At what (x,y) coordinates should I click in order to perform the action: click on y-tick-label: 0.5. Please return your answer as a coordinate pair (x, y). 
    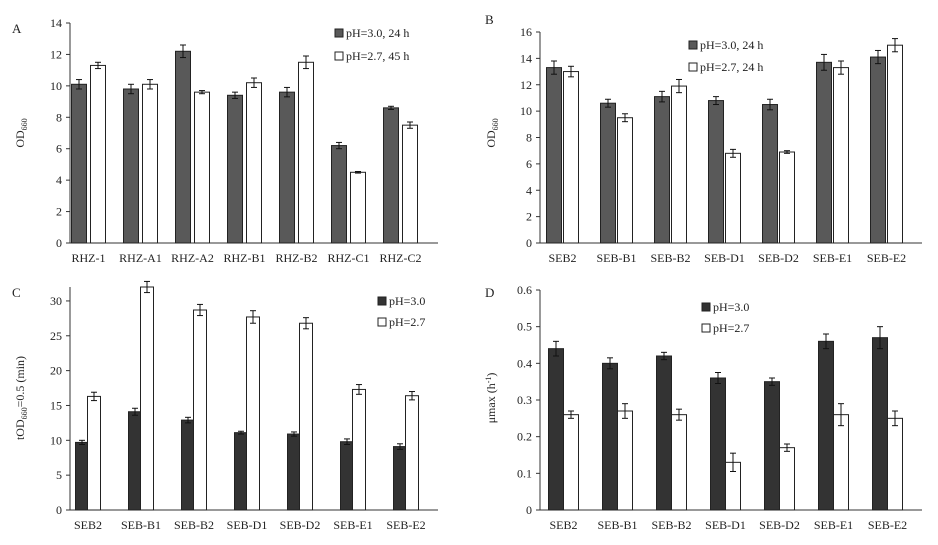
    Looking at the image, I should click on (524, 327).